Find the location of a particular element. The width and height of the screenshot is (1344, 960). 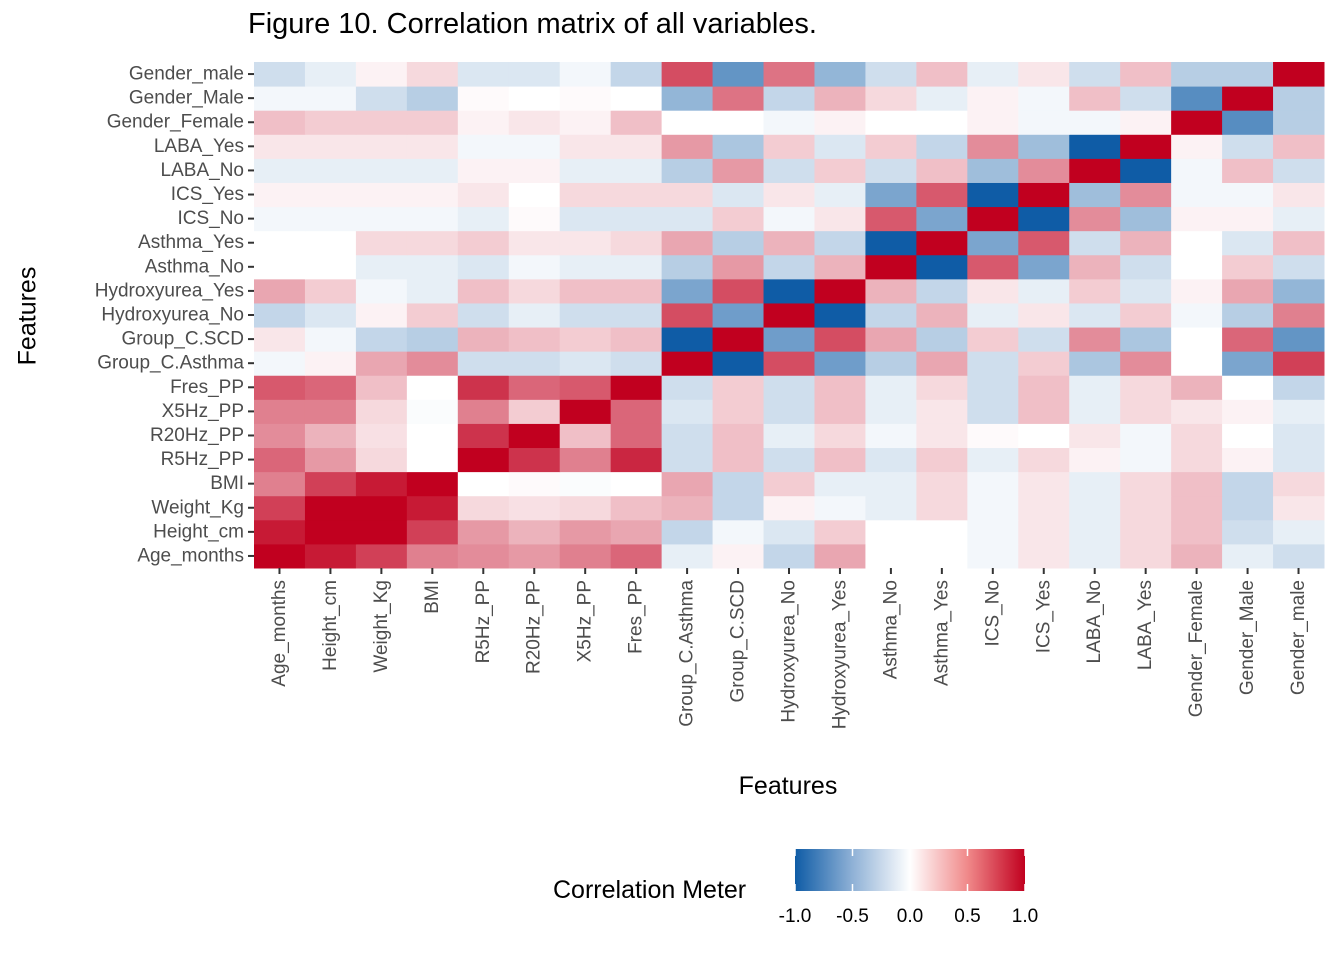

x-tick-label: Gender_Female is located at coordinates (1196, 648).